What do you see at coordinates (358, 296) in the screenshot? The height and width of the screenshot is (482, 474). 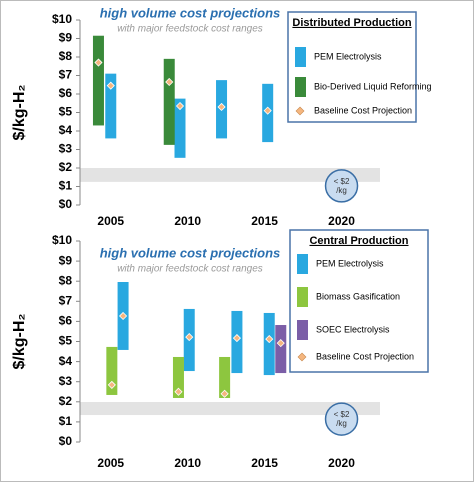 I see `legend-label: Biomass Gasification` at bounding box center [358, 296].